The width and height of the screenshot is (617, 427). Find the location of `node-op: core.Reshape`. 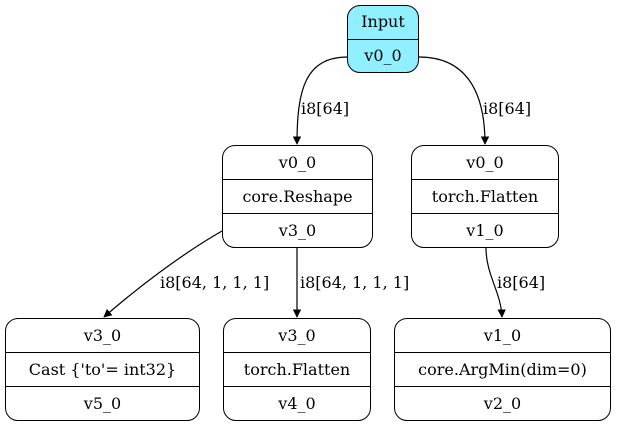

node-op: core.Reshape is located at coordinates (297, 196).